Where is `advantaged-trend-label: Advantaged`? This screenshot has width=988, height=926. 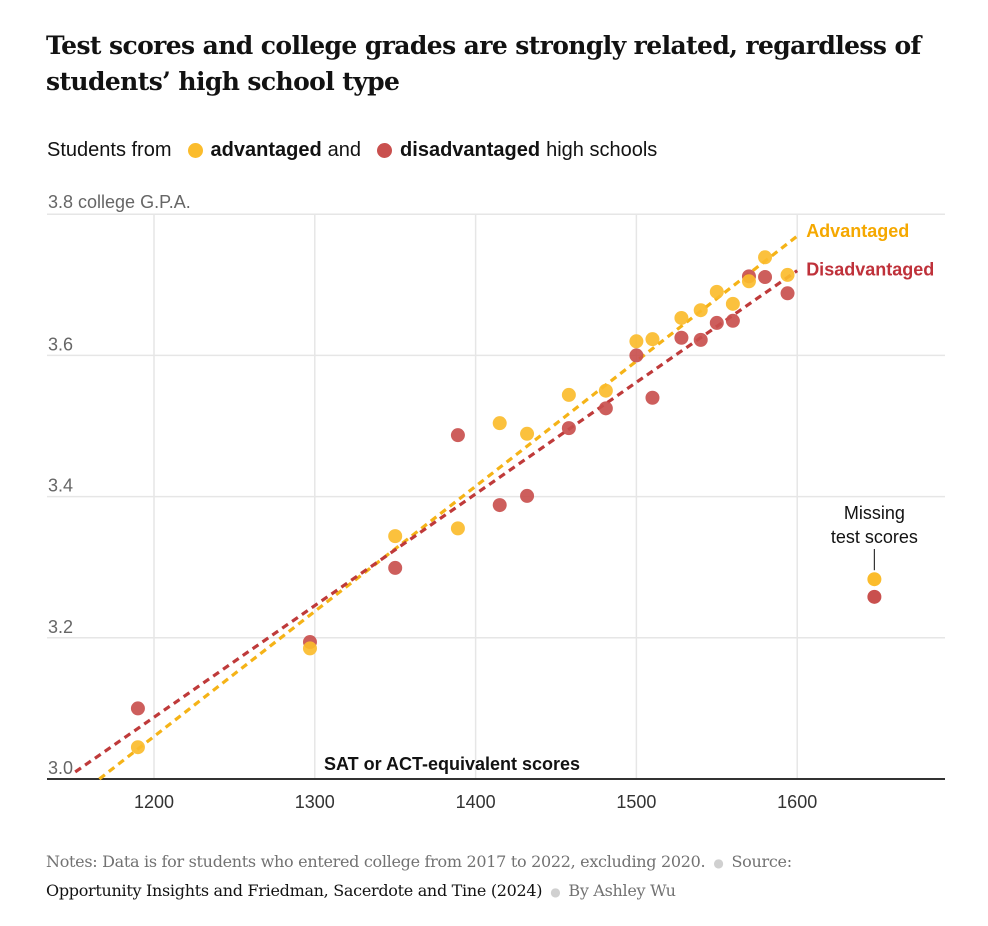
advantaged-trend-label: Advantaged is located at coordinates (857, 231).